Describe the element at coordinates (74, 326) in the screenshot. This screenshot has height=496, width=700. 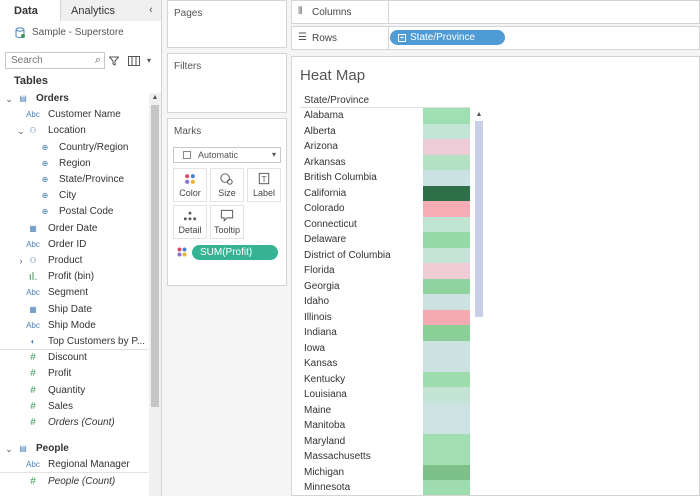
I see `field-item: Abc Ship Mode` at that location.